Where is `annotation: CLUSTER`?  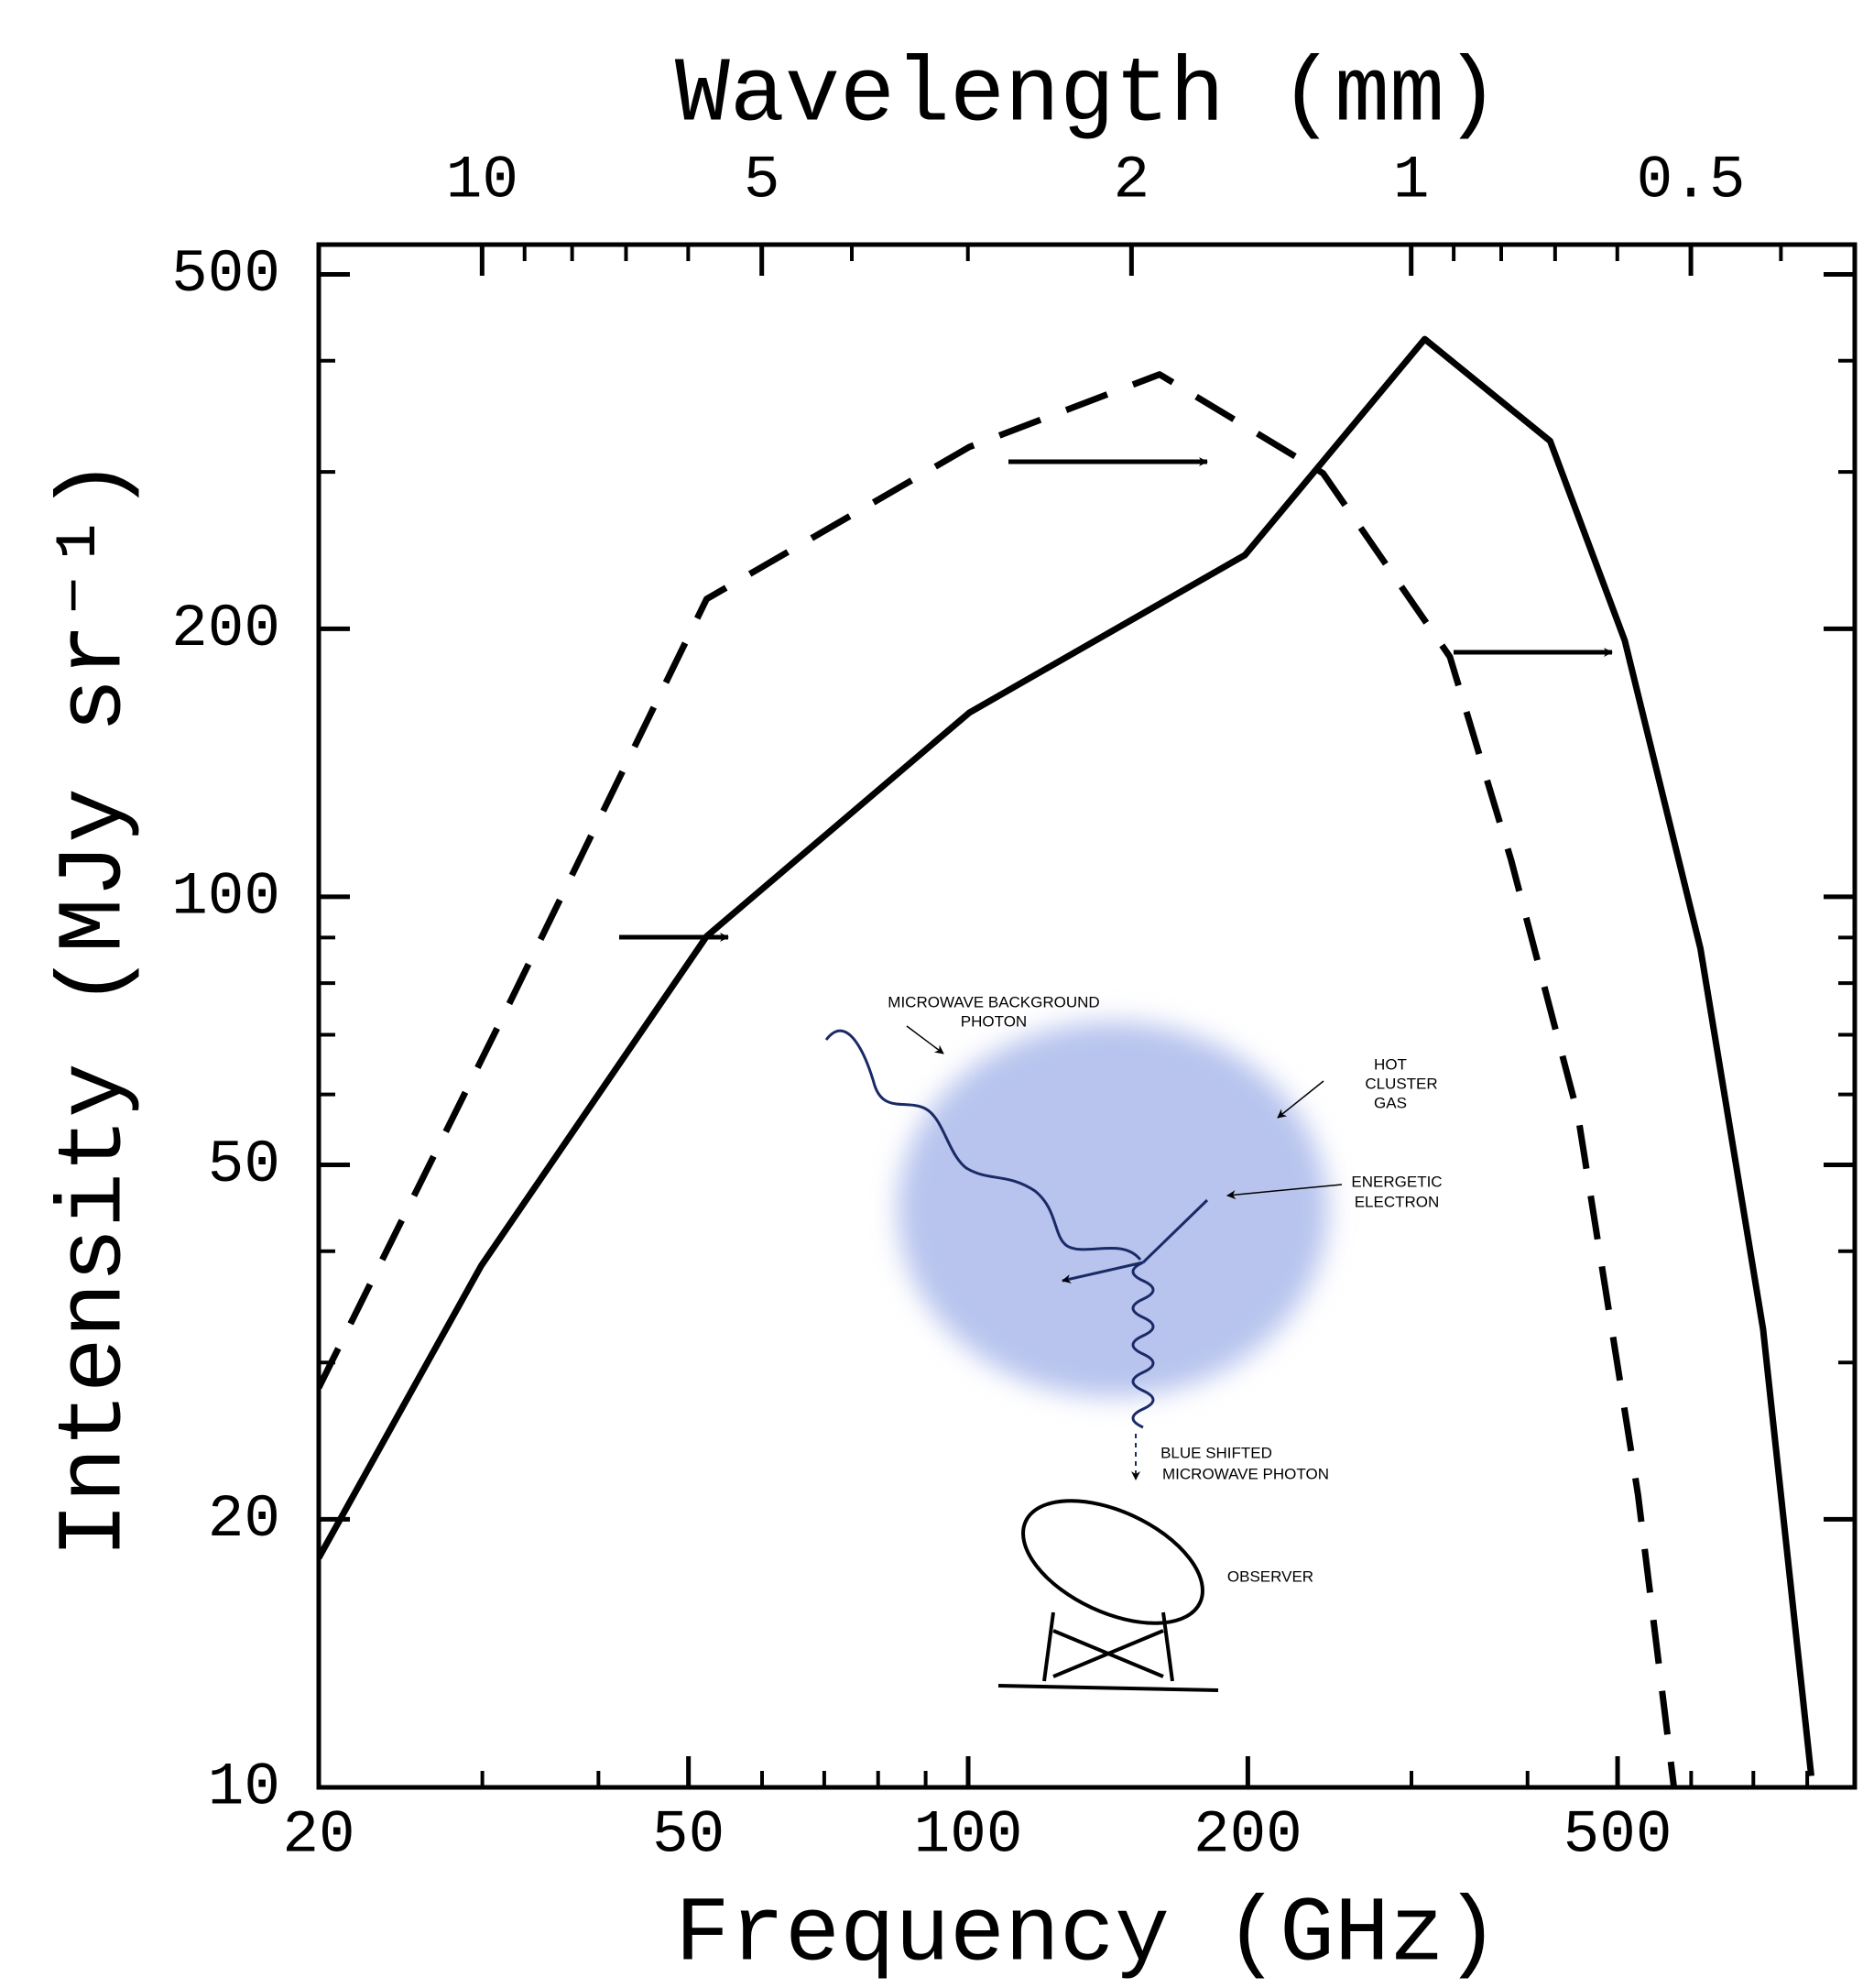 annotation: CLUSTER is located at coordinates (1401, 1083).